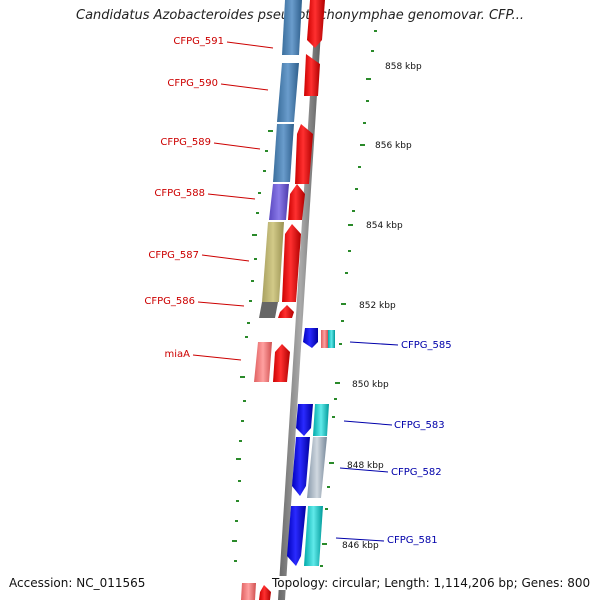 The image size is (600, 600). Describe the element at coordinates (173, 255) in the screenshot. I see `label-CFPG_587: CFPG_587` at that location.